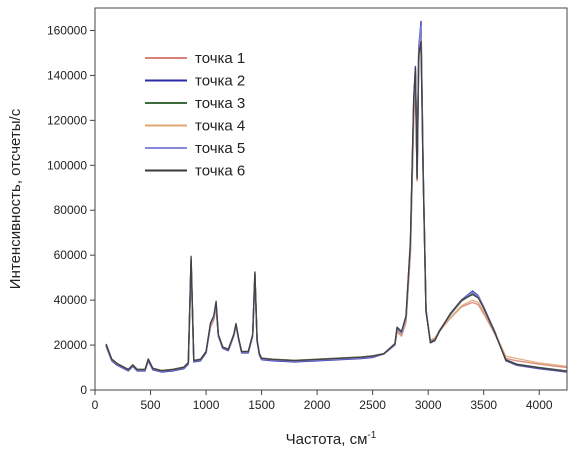 Image resolution: width=575 pixels, height=457 pixels. Describe the element at coordinates (261, 405) in the screenshot. I see `x-tick-label: 1500` at that location.